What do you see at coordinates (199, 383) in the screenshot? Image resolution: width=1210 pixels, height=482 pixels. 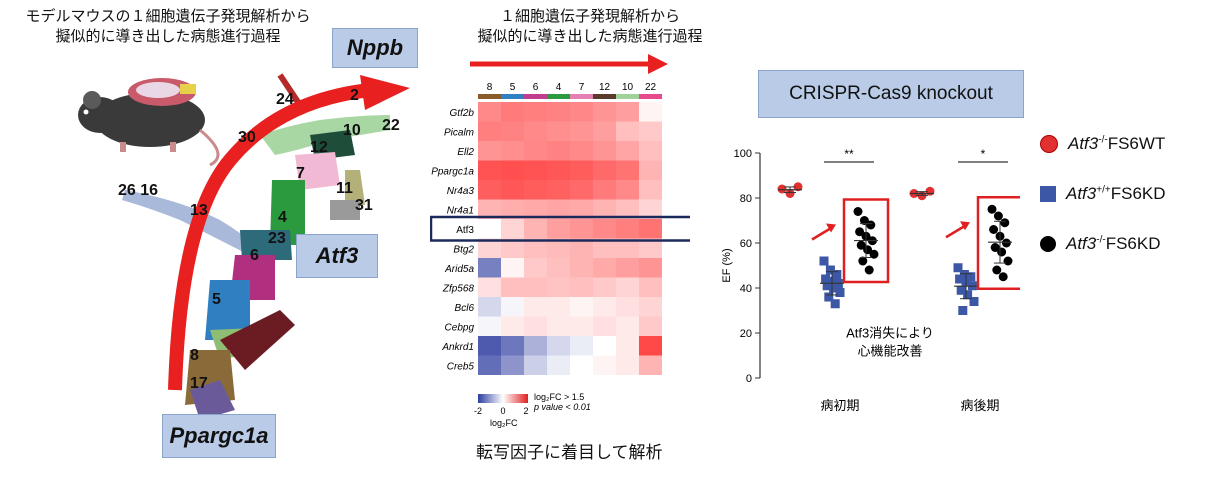 I see `cluster-label: 17` at bounding box center [199, 383].